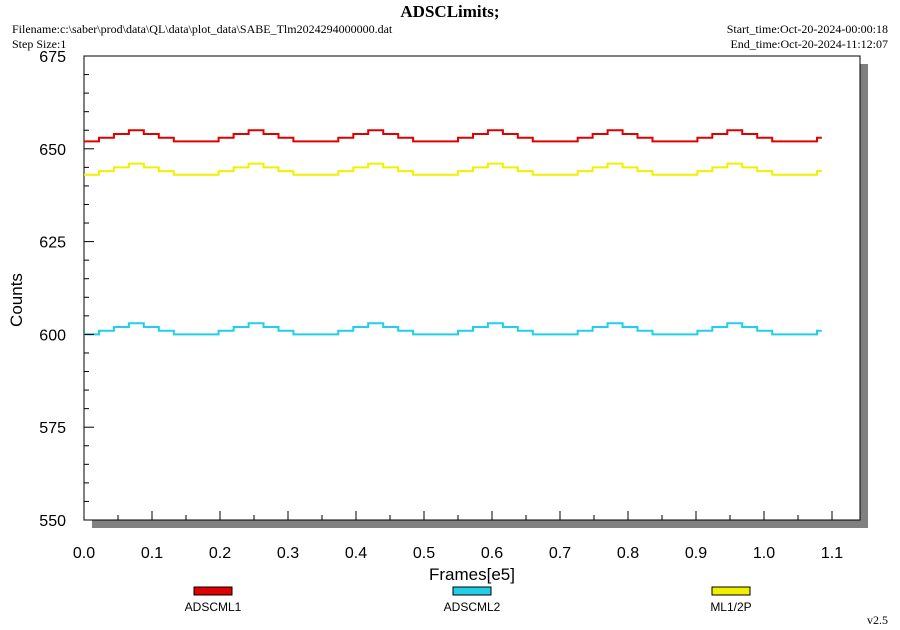 The width and height of the screenshot is (900, 630). I want to click on y-tick-label: 600, so click(52, 335).